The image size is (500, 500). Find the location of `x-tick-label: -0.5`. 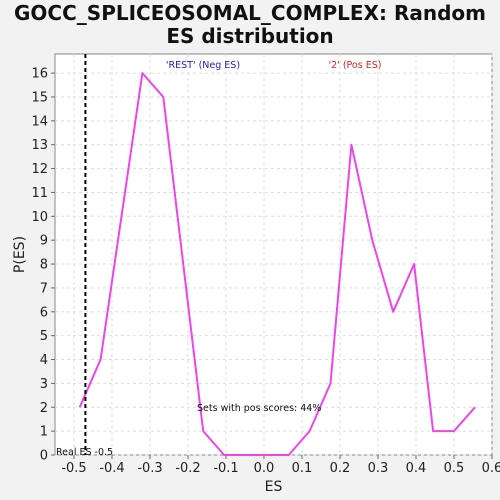

x-tick-label: -0.5 is located at coordinates (73, 468).